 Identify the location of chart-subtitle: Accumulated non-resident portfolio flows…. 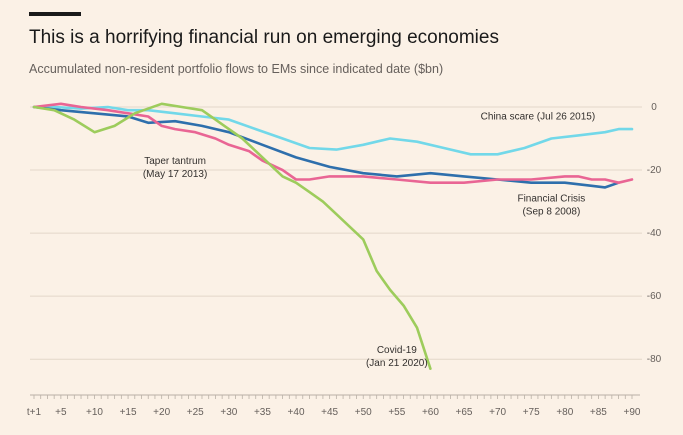
(236, 69).